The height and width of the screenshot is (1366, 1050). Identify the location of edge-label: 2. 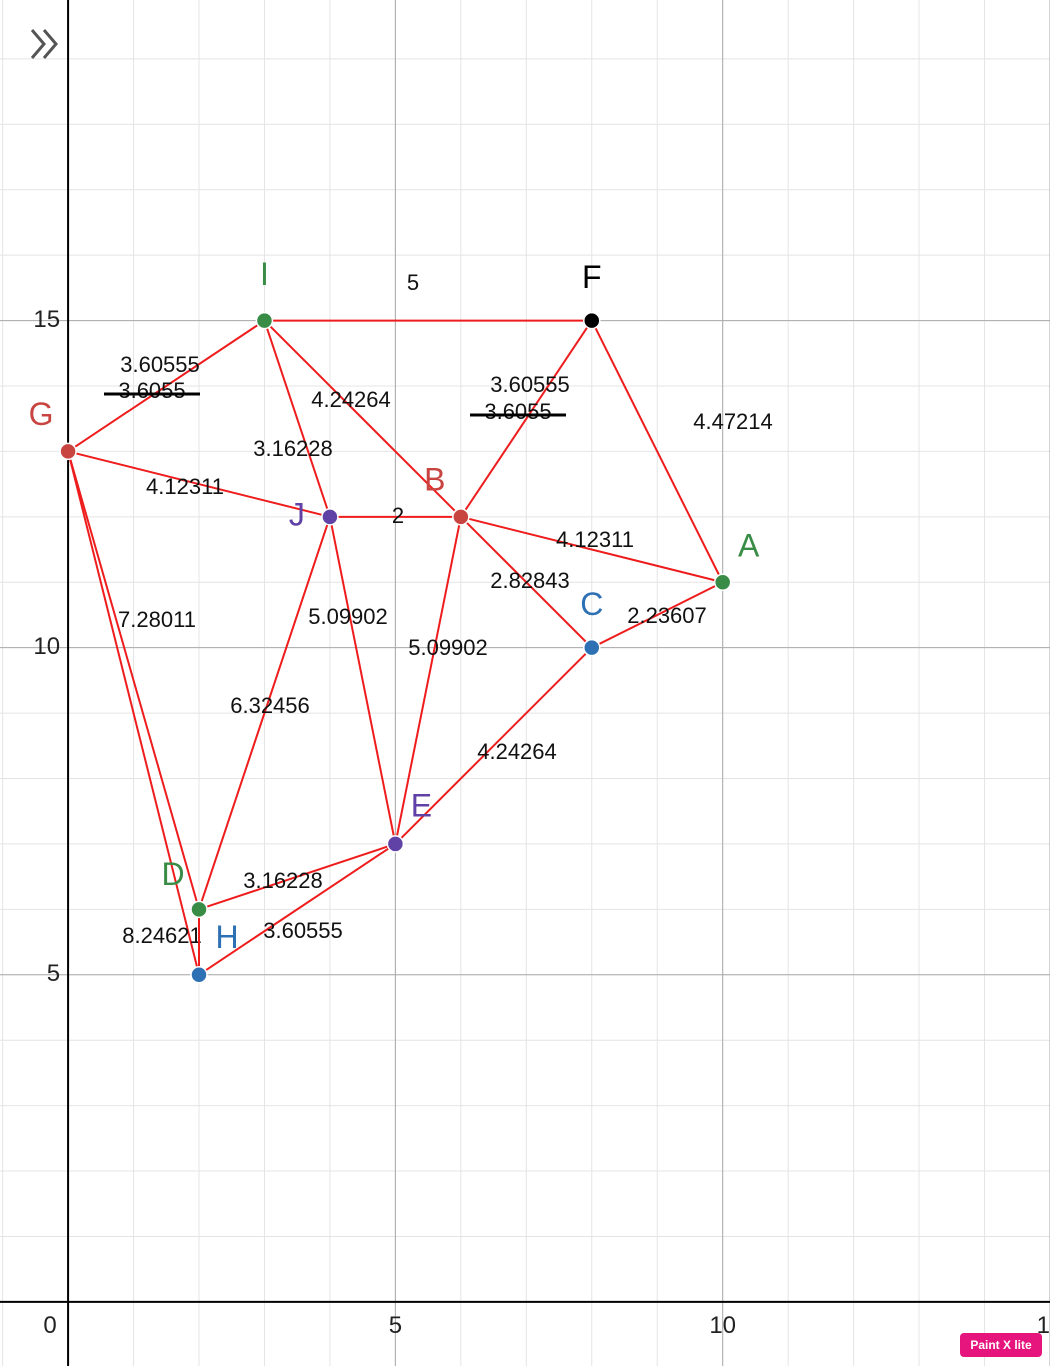
(398, 515).